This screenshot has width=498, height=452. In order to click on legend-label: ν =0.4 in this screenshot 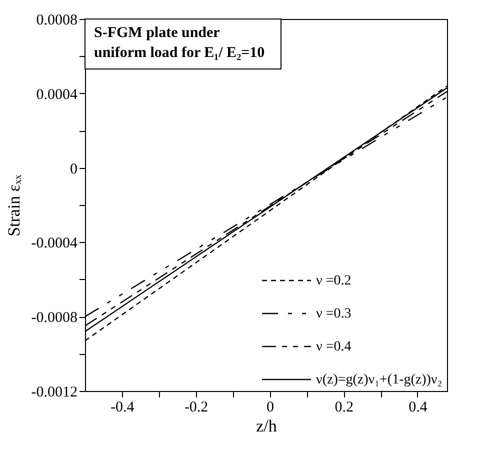, I will do `click(334, 347)`.